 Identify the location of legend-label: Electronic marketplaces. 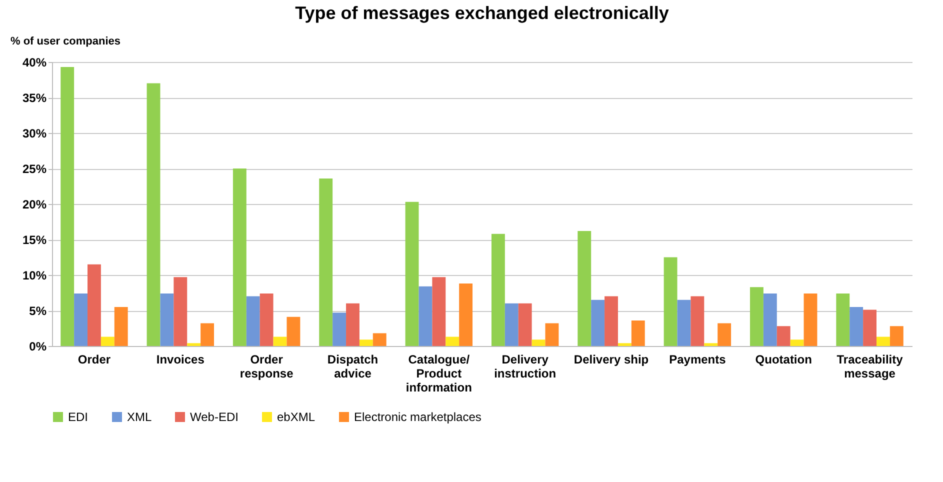
(418, 417).